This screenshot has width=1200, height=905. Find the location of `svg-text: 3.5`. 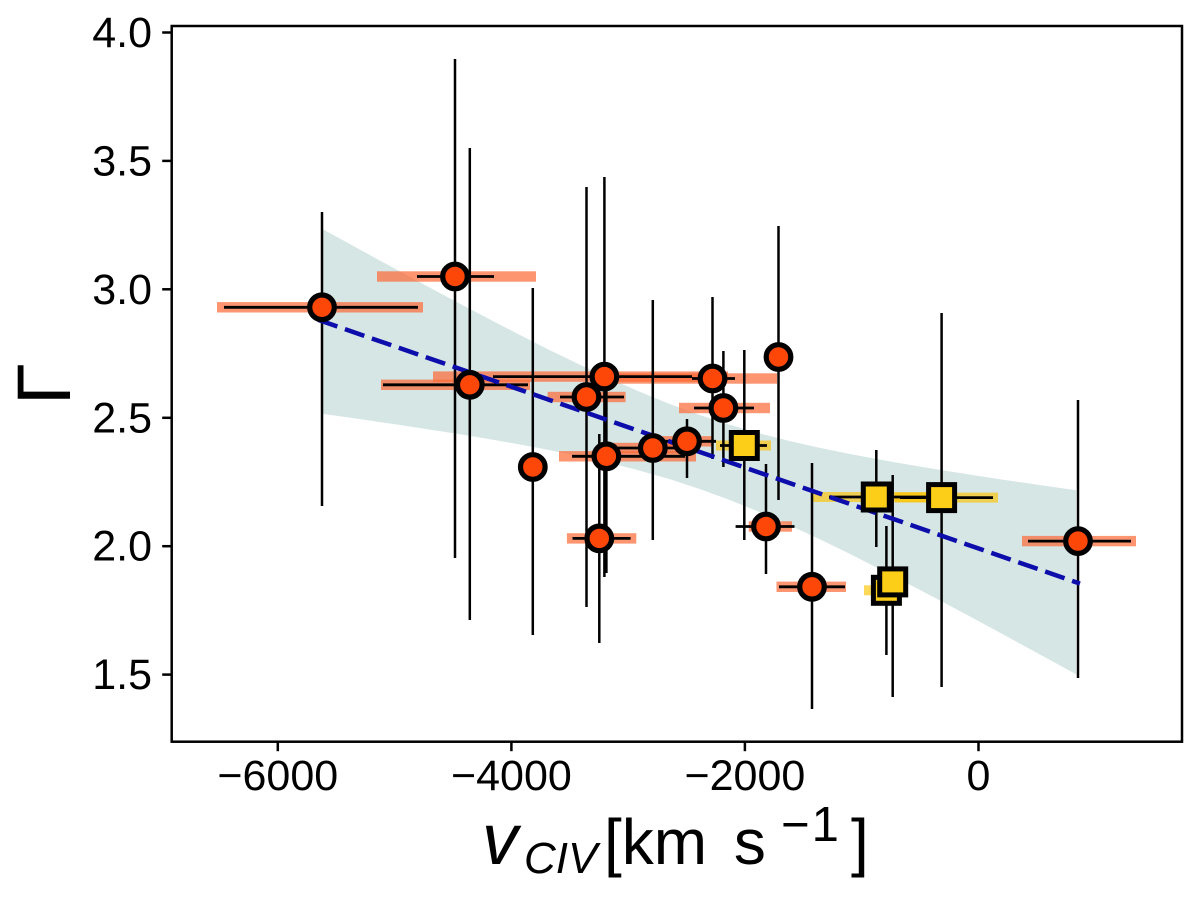

svg-text: 3.5 is located at coordinates (122, 161).